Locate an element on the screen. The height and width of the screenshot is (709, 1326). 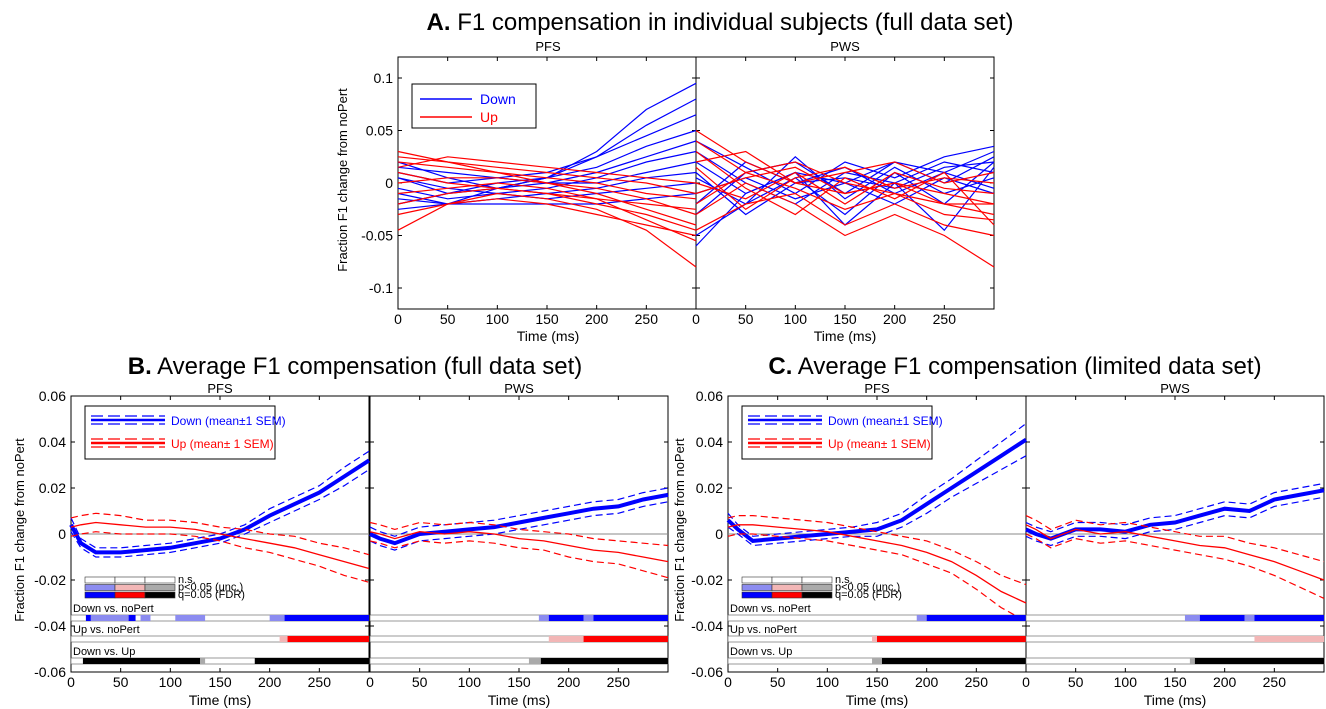
panel-c-xlabel-pws: Time (ms) is located at coordinates (1175, 700).